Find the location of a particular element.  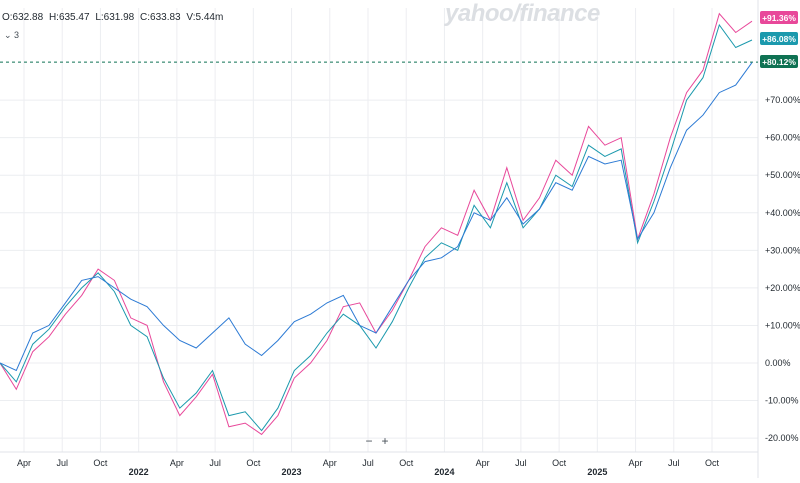

low-value: L:631.98 is located at coordinates (115, 17).